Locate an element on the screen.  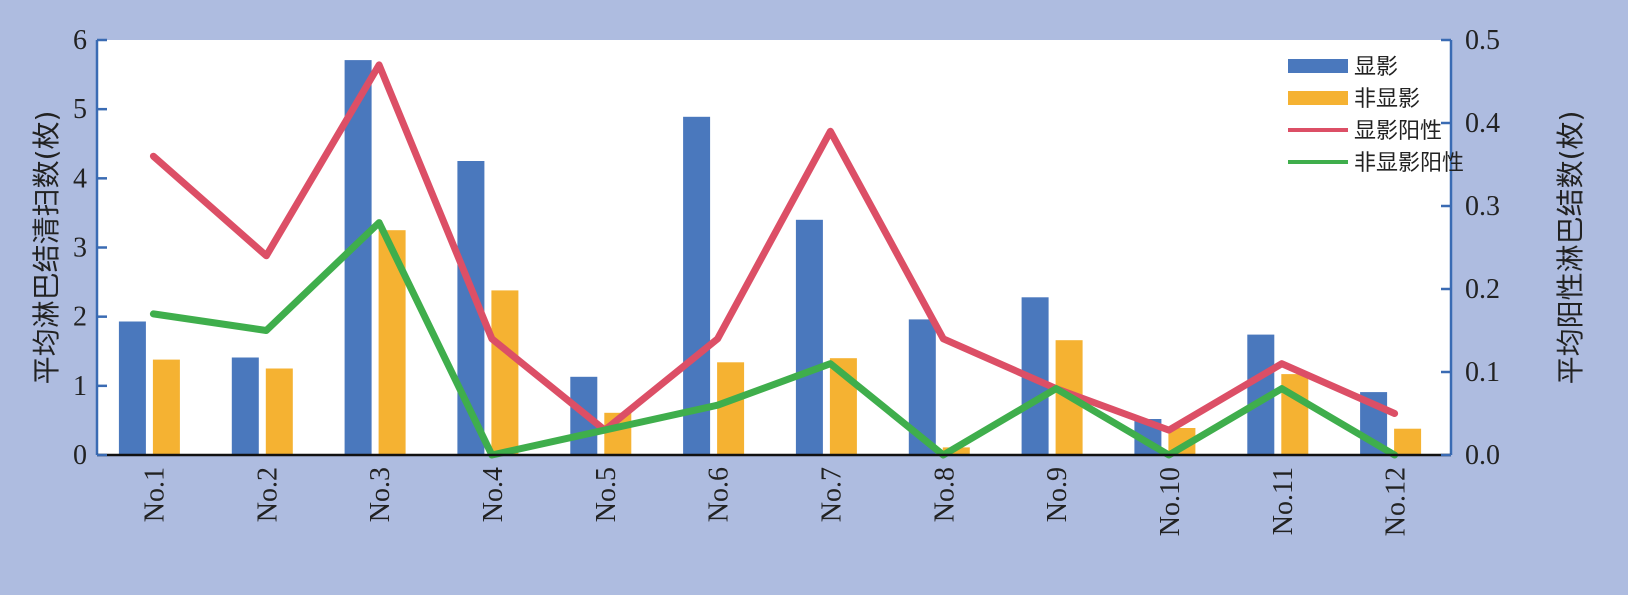
right-tick-label: 0.0 is located at coordinates (1482, 455).